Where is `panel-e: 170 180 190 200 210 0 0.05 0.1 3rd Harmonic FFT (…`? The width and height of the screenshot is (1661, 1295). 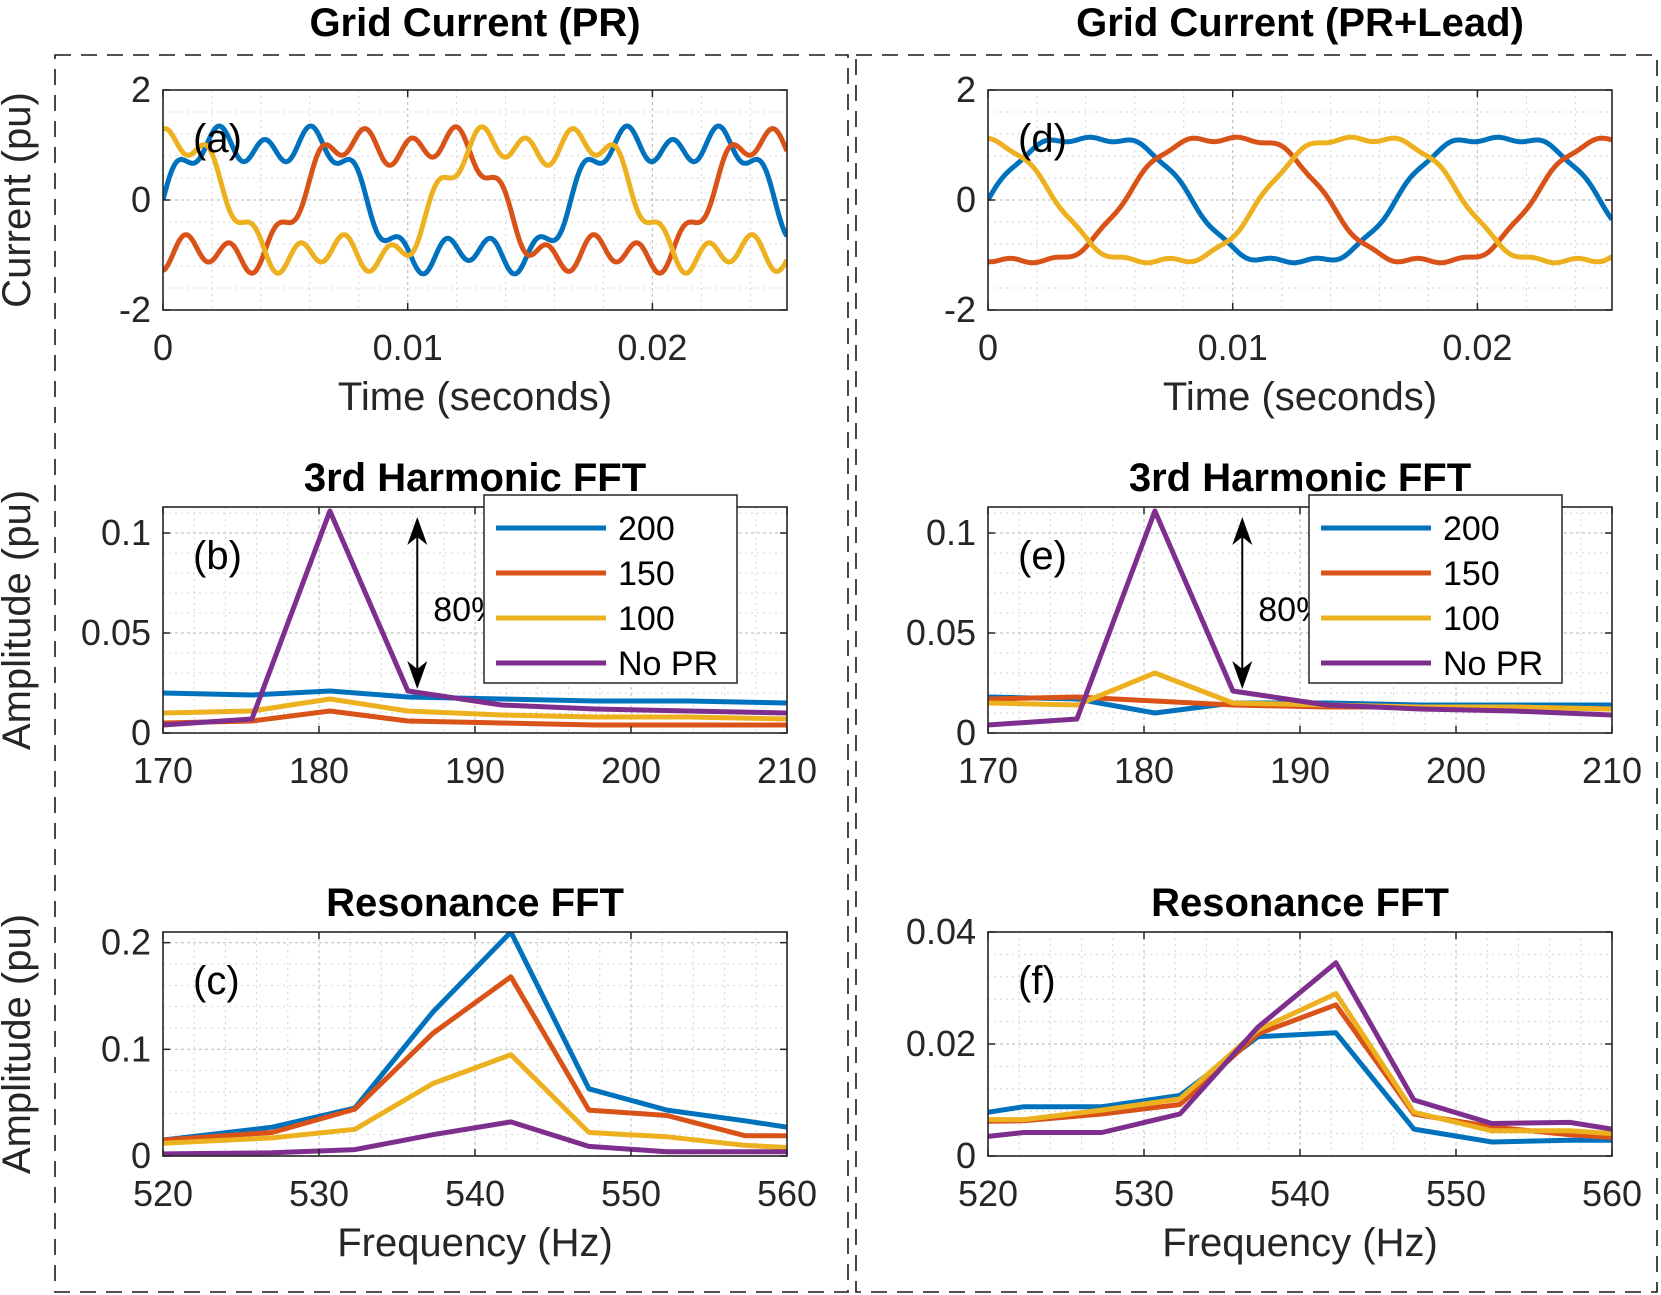
panel-e: 170 180 190 200 210 0 0.05 0.1 3rd Harmonic FFT (… is located at coordinates (1274, 623).